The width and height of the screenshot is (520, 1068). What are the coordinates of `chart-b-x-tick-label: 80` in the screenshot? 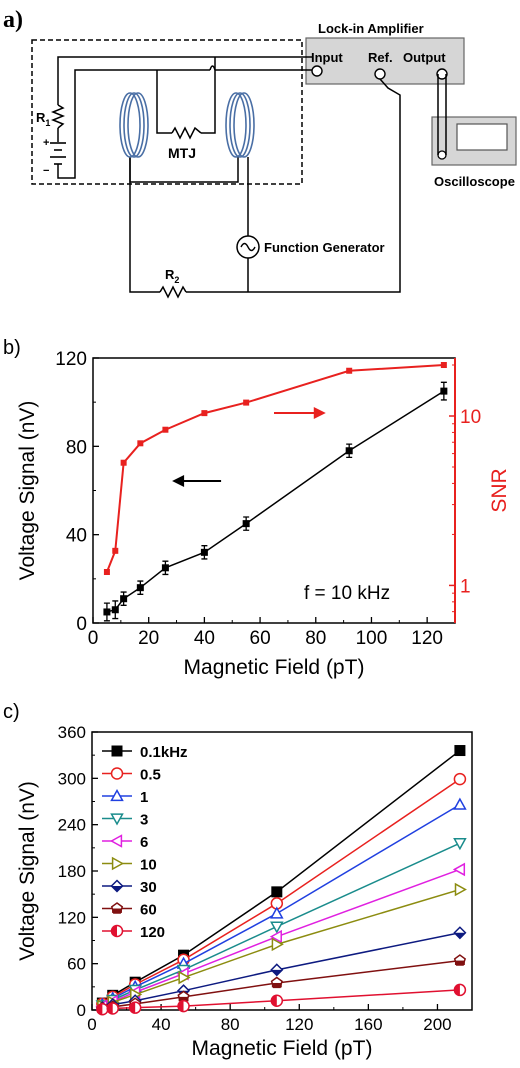 It's located at (315, 638).